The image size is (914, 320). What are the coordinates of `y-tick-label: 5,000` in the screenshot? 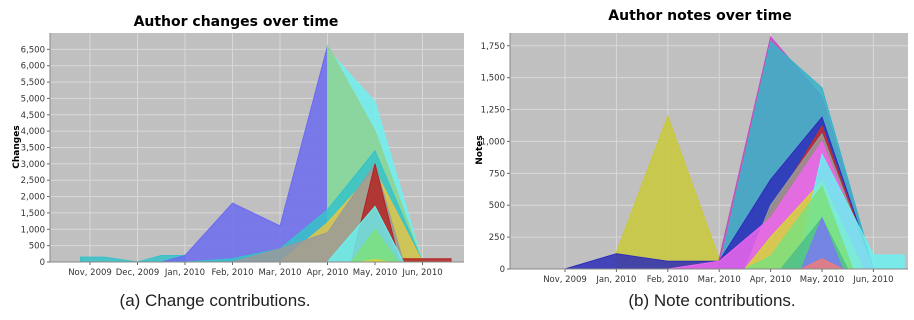 It's located at (33, 99).